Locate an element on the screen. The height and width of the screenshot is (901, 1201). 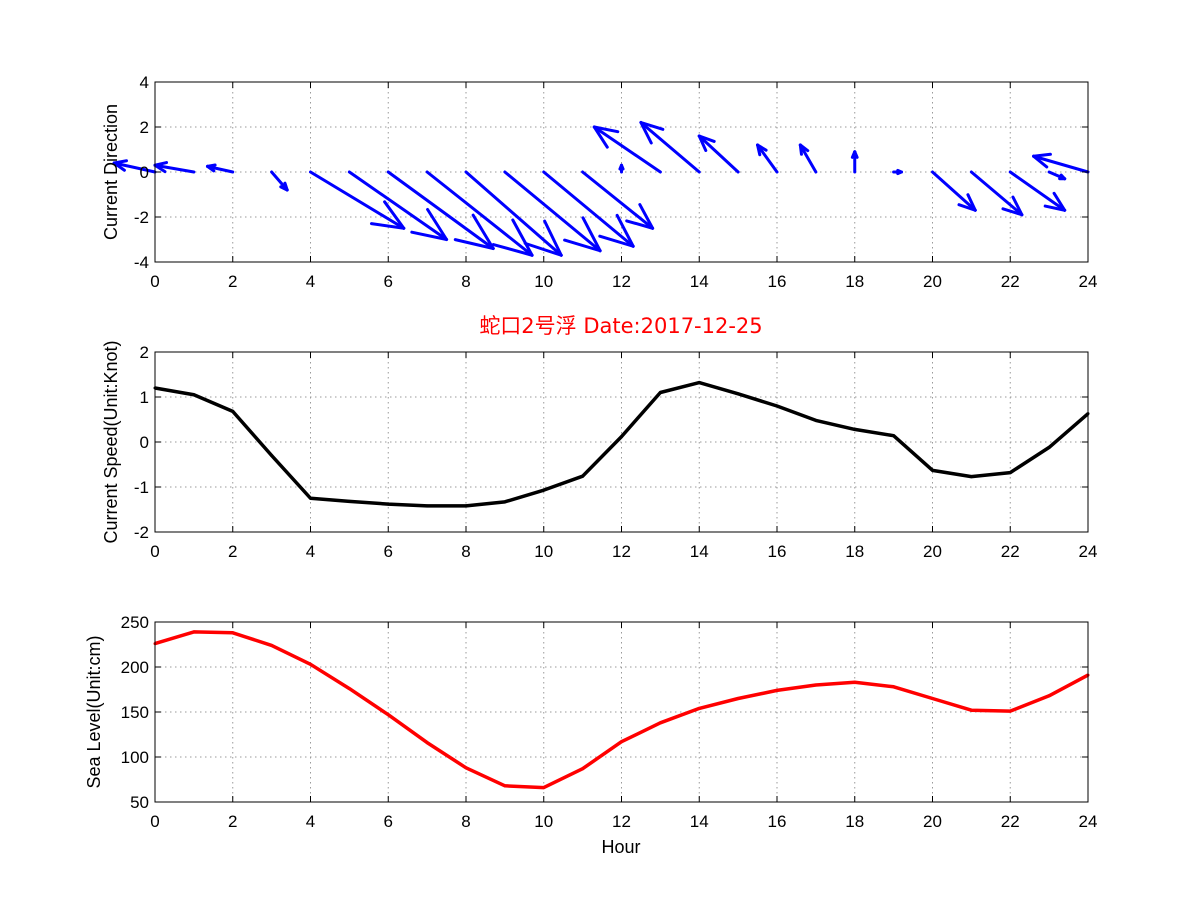
speed-y-tick-label: 0 is located at coordinates (144, 442).